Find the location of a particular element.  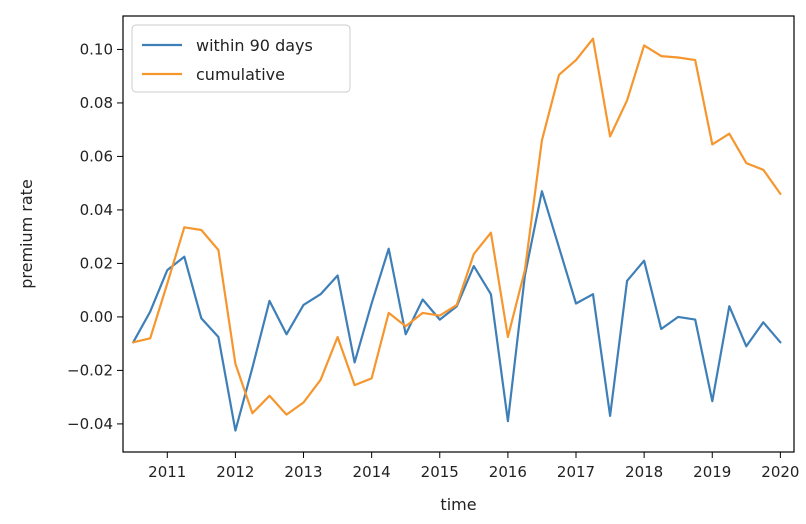

x-tick-label: 2013 is located at coordinates (303, 472).